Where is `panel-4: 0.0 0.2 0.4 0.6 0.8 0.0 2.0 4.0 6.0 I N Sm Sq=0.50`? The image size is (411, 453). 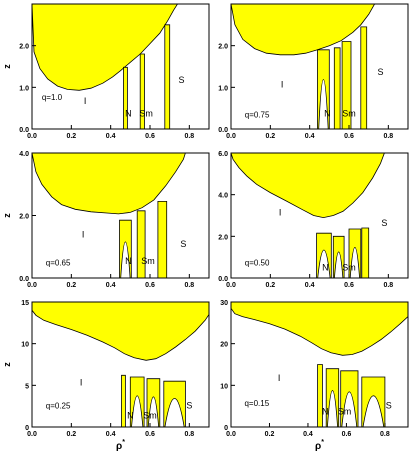
panel-4: 0.0 0.2 0.4 0.6 0.8 0.0 2.0 4.0 6.0 I N Sm Sq=0.50 is located at coordinates (313, 220).